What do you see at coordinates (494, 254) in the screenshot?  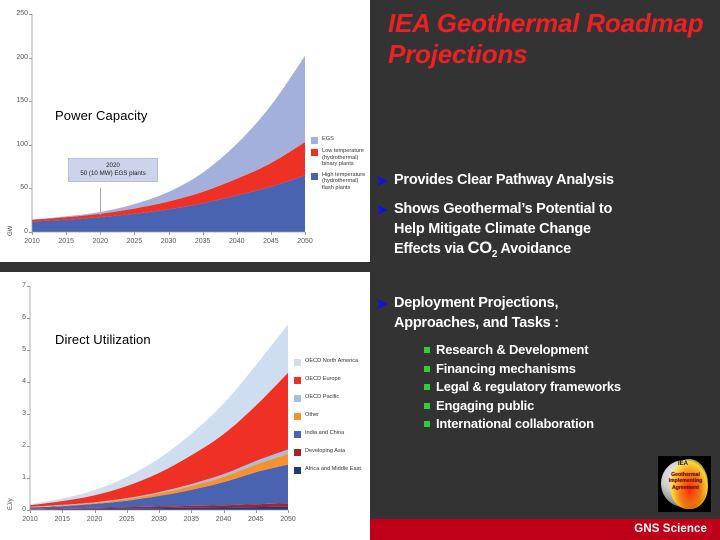 I see `co2-subscript: 2` at bounding box center [494, 254].